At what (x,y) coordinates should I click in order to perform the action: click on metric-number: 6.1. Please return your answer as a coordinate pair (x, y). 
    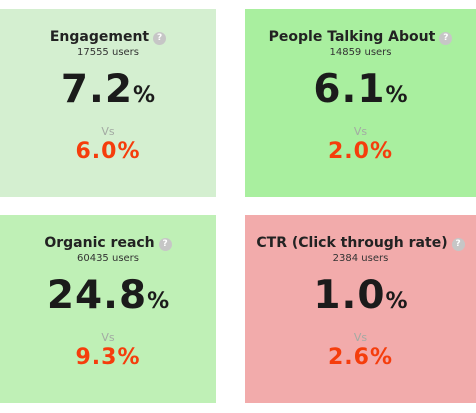
    Looking at the image, I should click on (349, 89).